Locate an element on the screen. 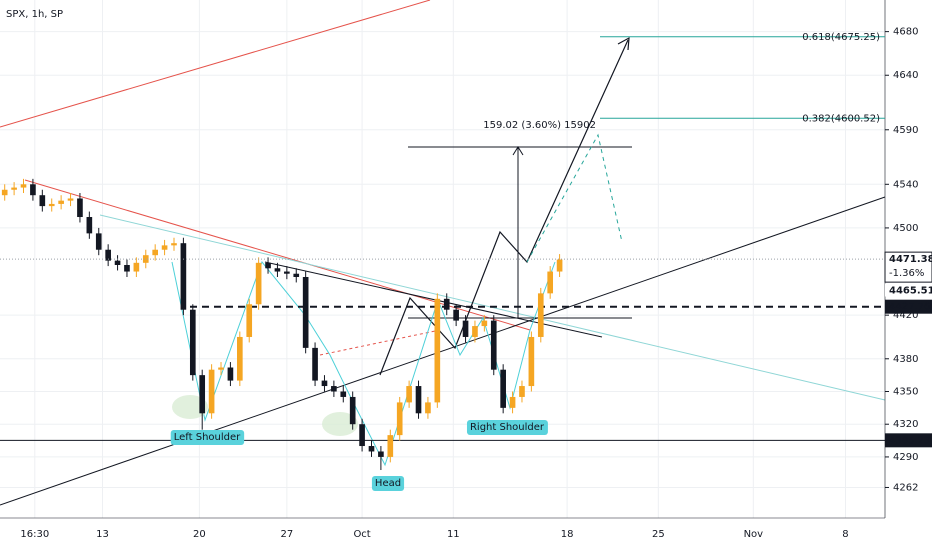 The height and width of the screenshot is (550, 932). x-tick-label: 27 is located at coordinates (286, 534).